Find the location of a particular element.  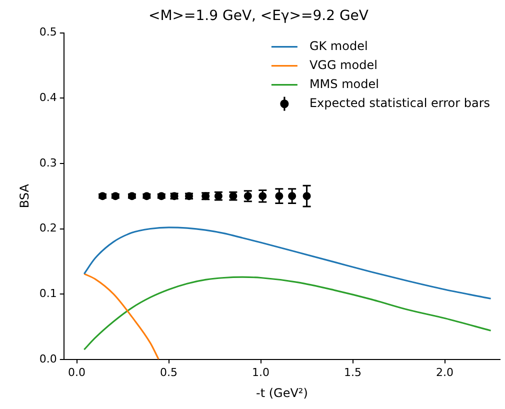

y-tick-label: 0.4 is located at coordinates (48, 97).